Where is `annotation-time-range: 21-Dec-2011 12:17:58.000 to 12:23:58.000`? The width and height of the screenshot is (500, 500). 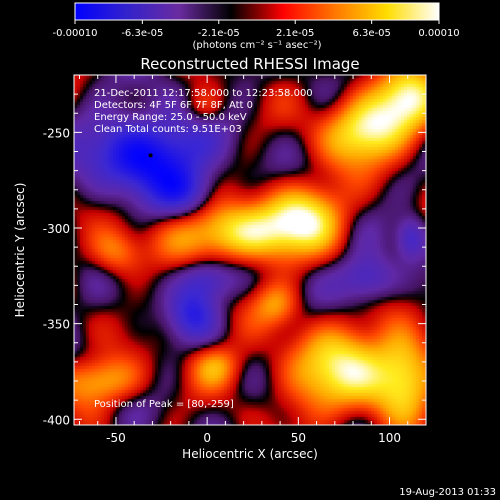 annotation-time-range: 21-Dec-2011 12:17:58.000 to 12:23:58.000 is located at coordinates (203, 93).